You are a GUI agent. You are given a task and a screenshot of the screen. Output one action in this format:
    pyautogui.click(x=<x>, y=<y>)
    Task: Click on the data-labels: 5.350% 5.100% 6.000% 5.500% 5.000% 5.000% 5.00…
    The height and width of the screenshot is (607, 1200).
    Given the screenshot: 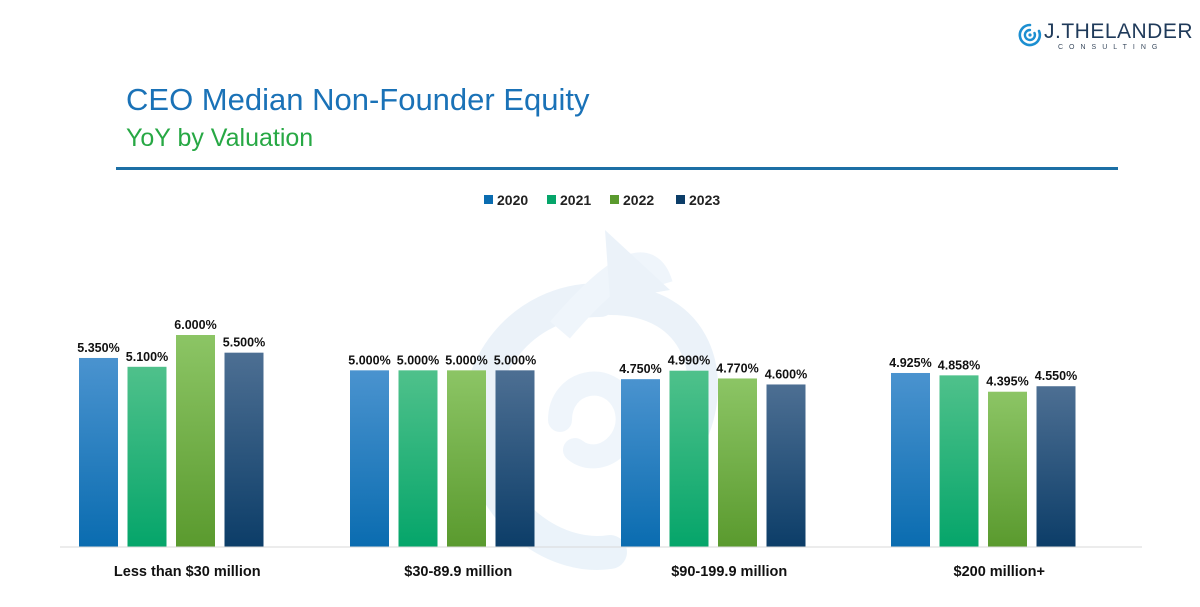 What is the action you would take?
    pyautogui.click(x=577, y=353)
    